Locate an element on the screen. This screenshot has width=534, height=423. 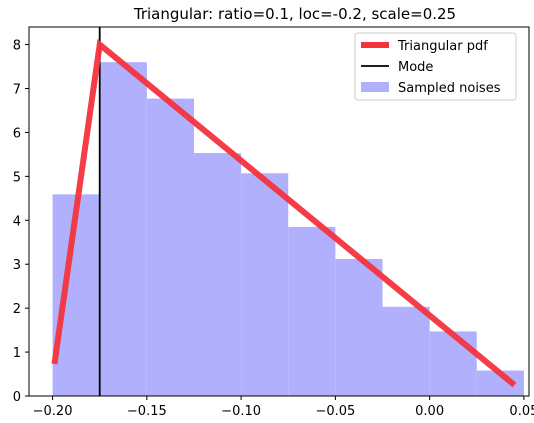
legend-mode-label: Mode is located at coordinates (415, 67).